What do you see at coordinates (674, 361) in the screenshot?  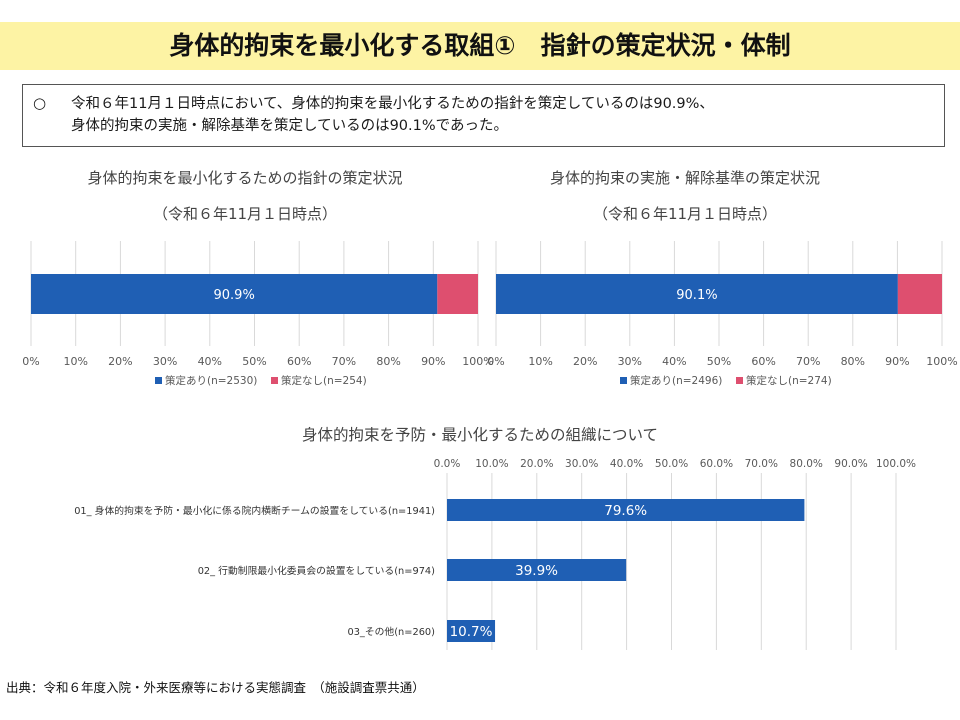 I see `chart2-tick-label: 40%` at bounding box center [674, 361].